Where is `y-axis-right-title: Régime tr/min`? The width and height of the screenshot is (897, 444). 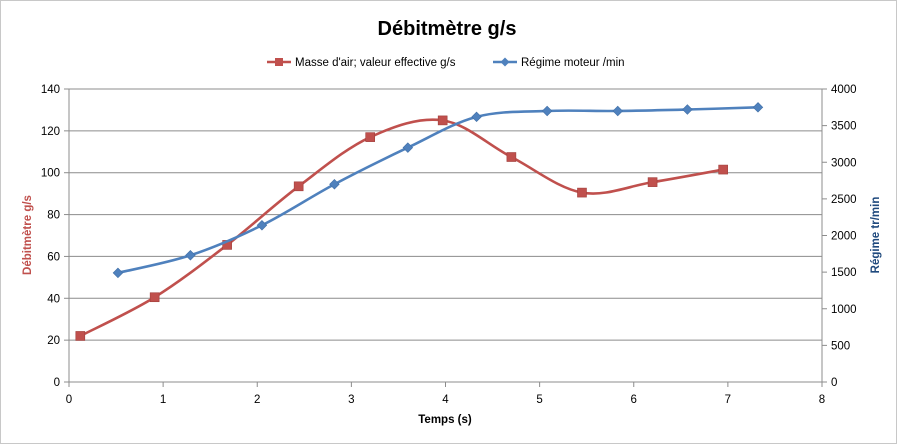 y-axis-right-title: Régime tr/min is located at coordinates (876, 235).